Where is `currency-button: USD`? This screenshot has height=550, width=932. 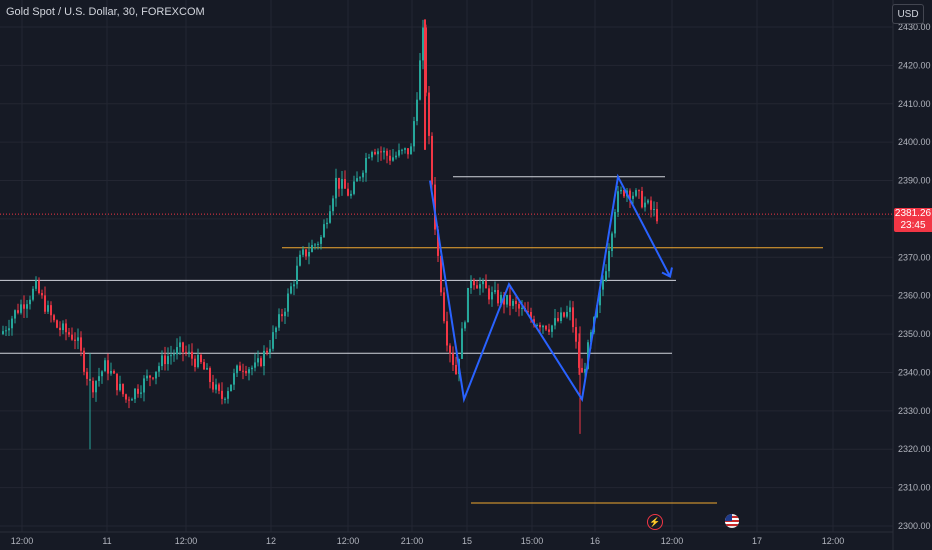
currency-button: USD is located at coordinates (908, 14).